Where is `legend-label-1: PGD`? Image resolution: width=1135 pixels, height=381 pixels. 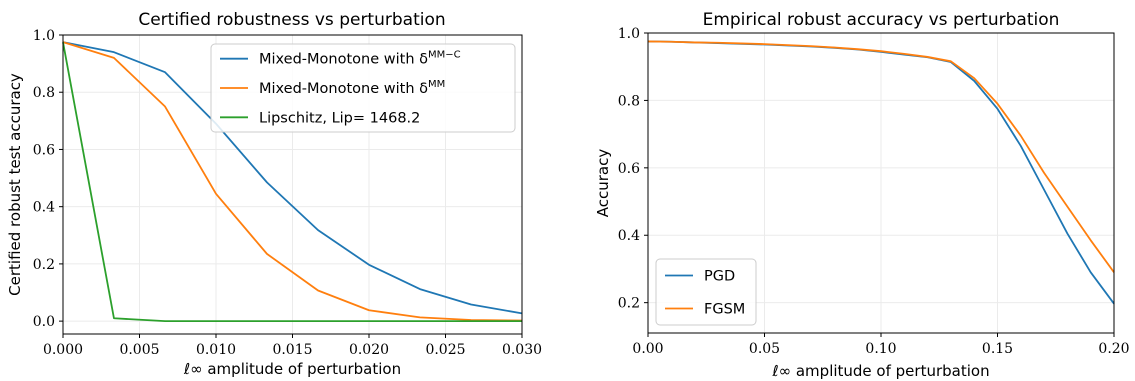 legend-label-1: PGD is located at coordinates (719, 277).